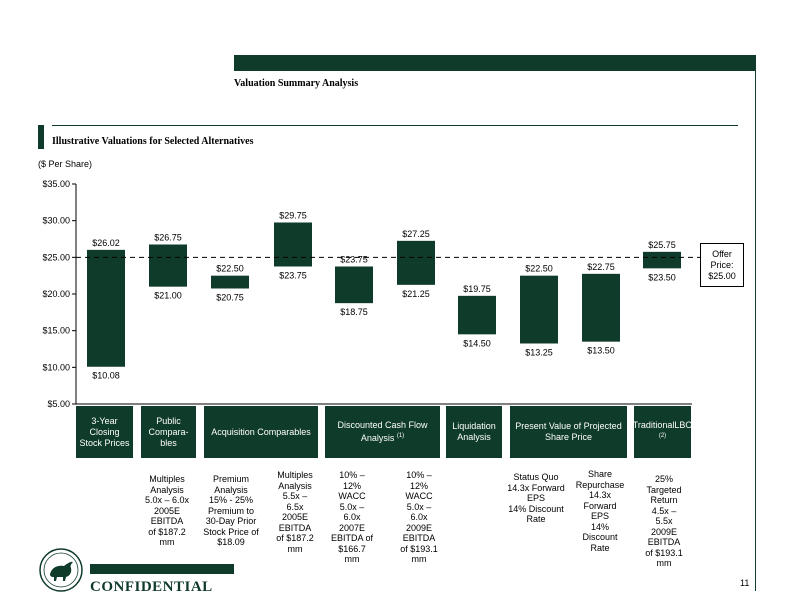 This screenshot has width=792, height=612. Describe the element at coordinates (416, 234) in the screenshot. I see `bar-high-label: $27.25` at that location.